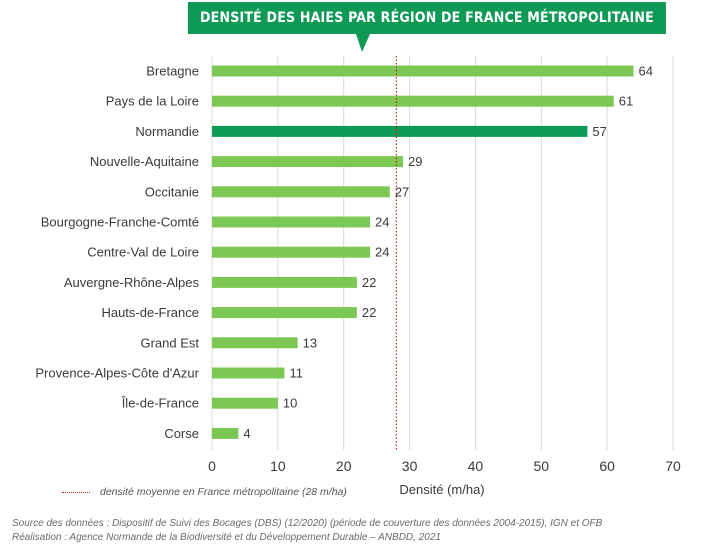  Describe the element at coordinates (415, 161) in the screenshot. I see `value-label-nouvelle-aquitaine: 29` at that location.